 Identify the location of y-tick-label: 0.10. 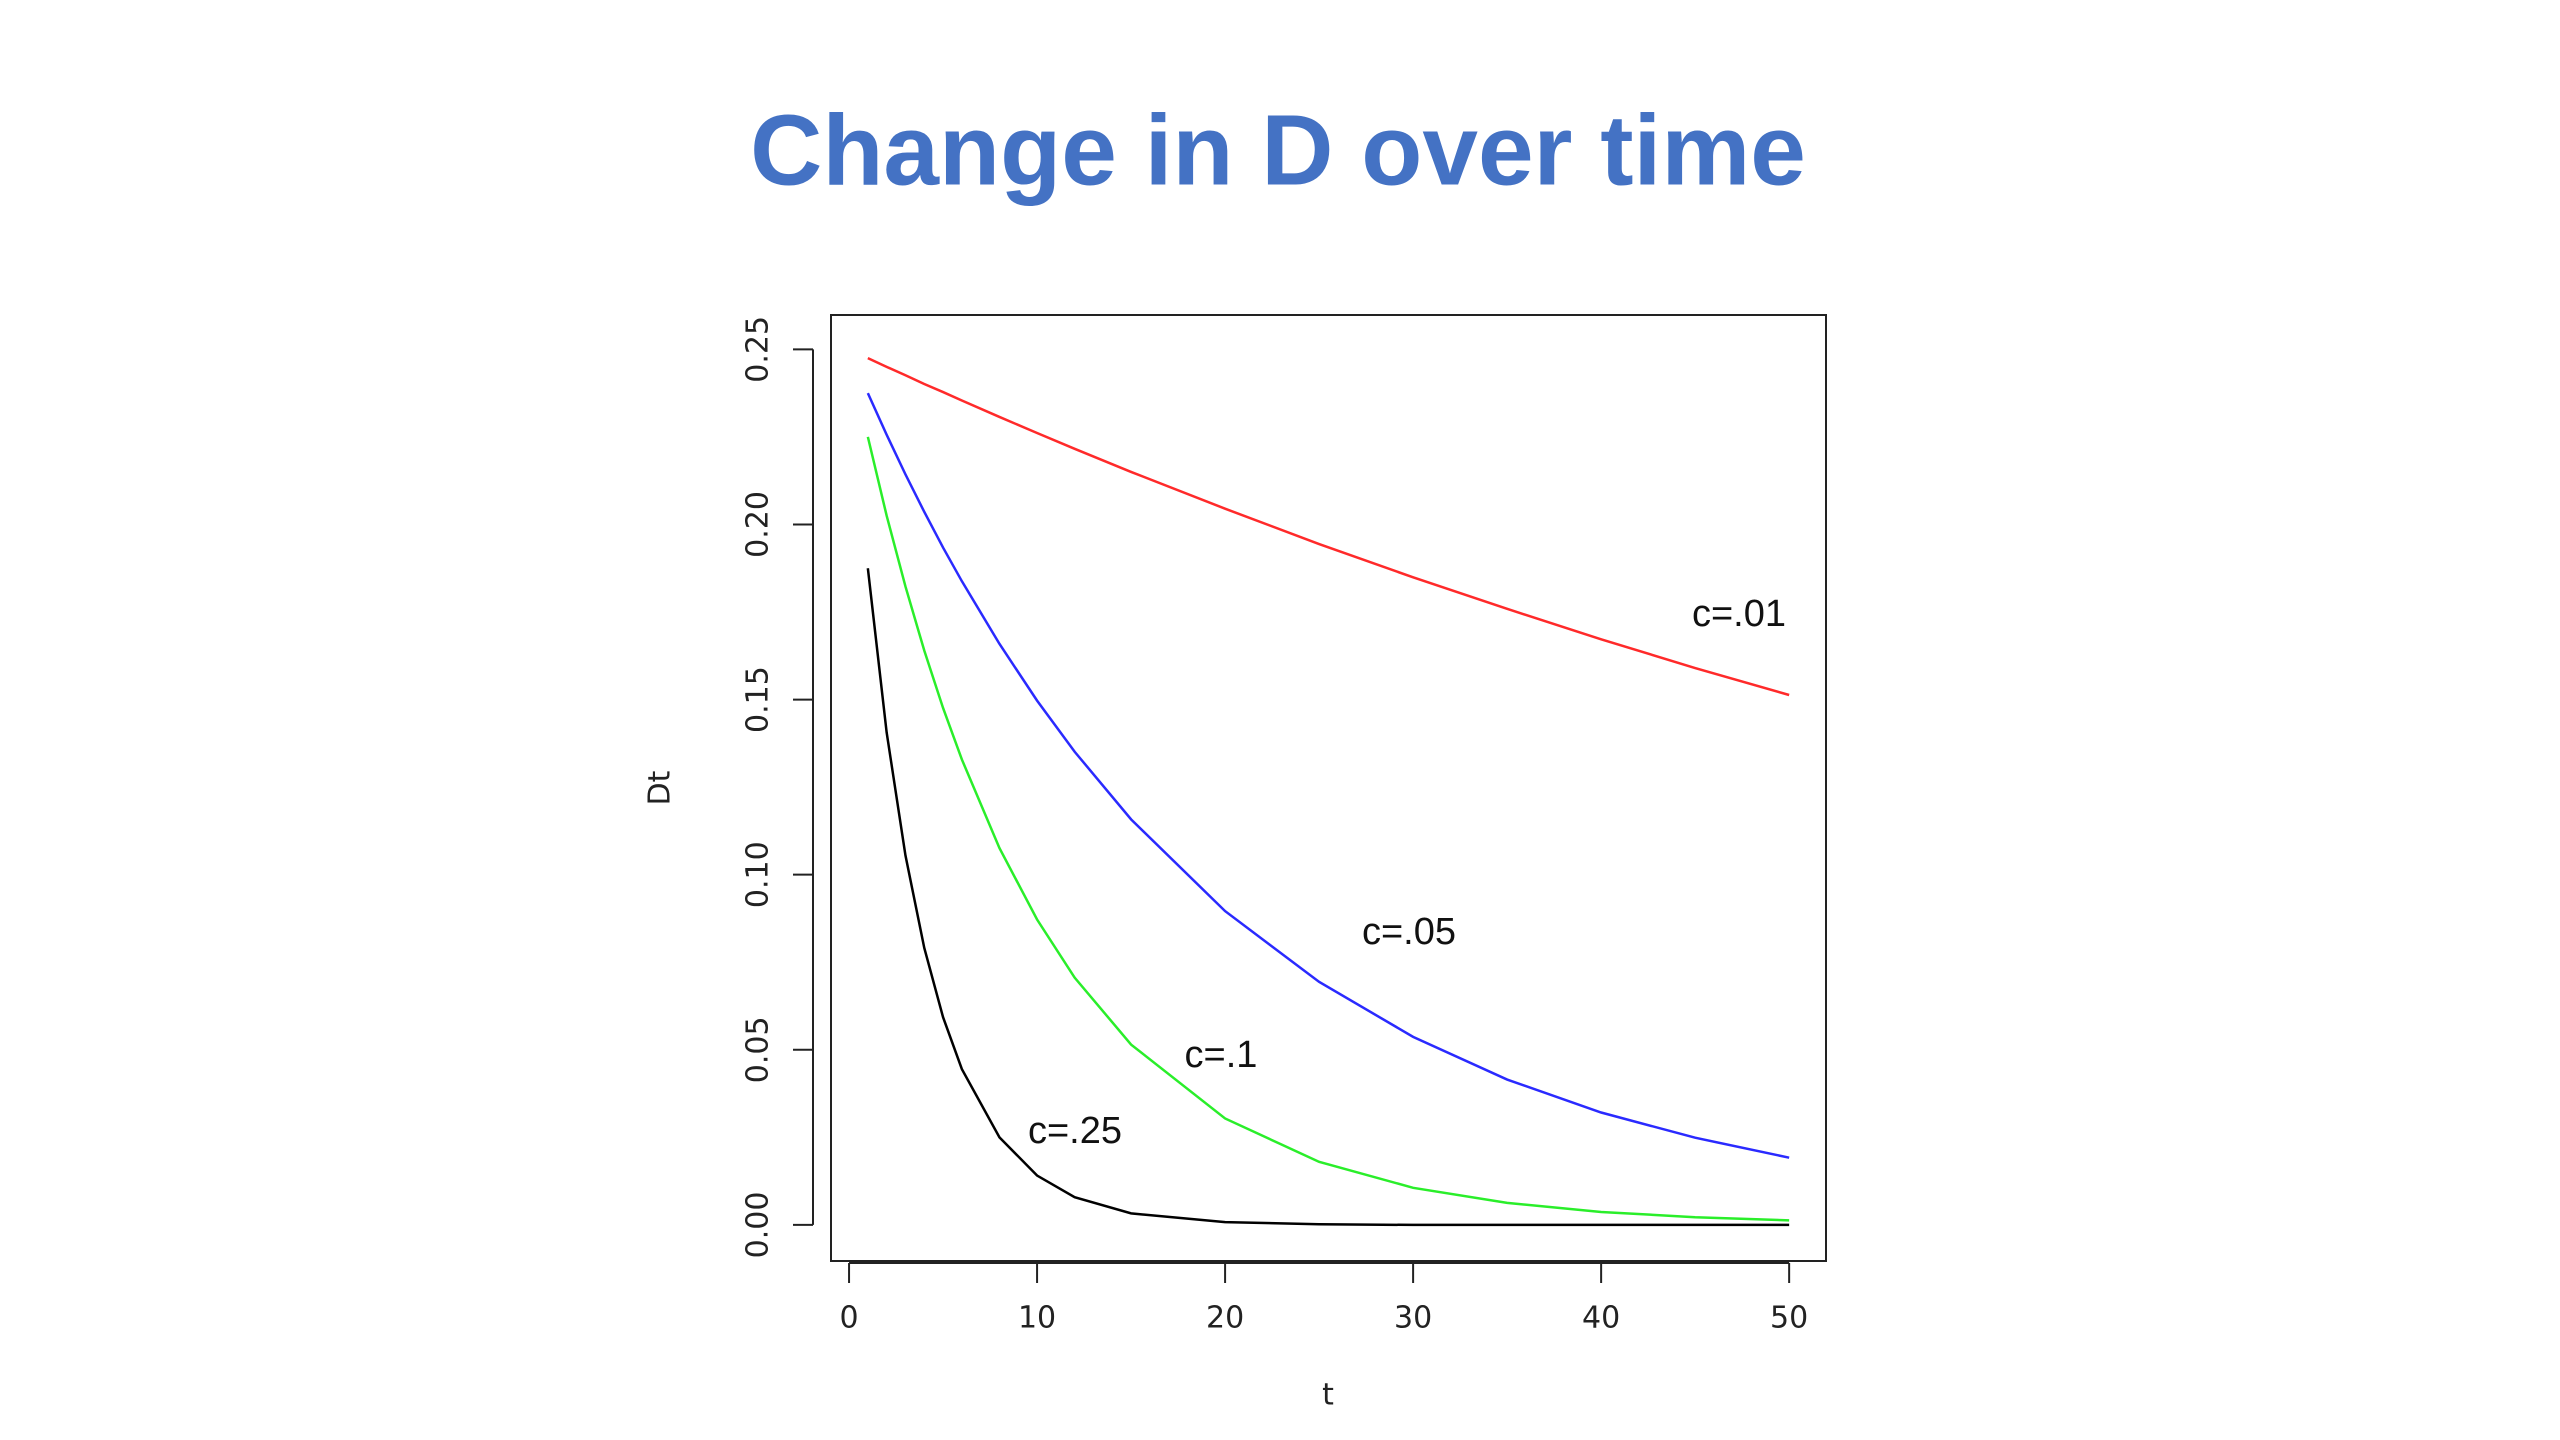
(758, 874).